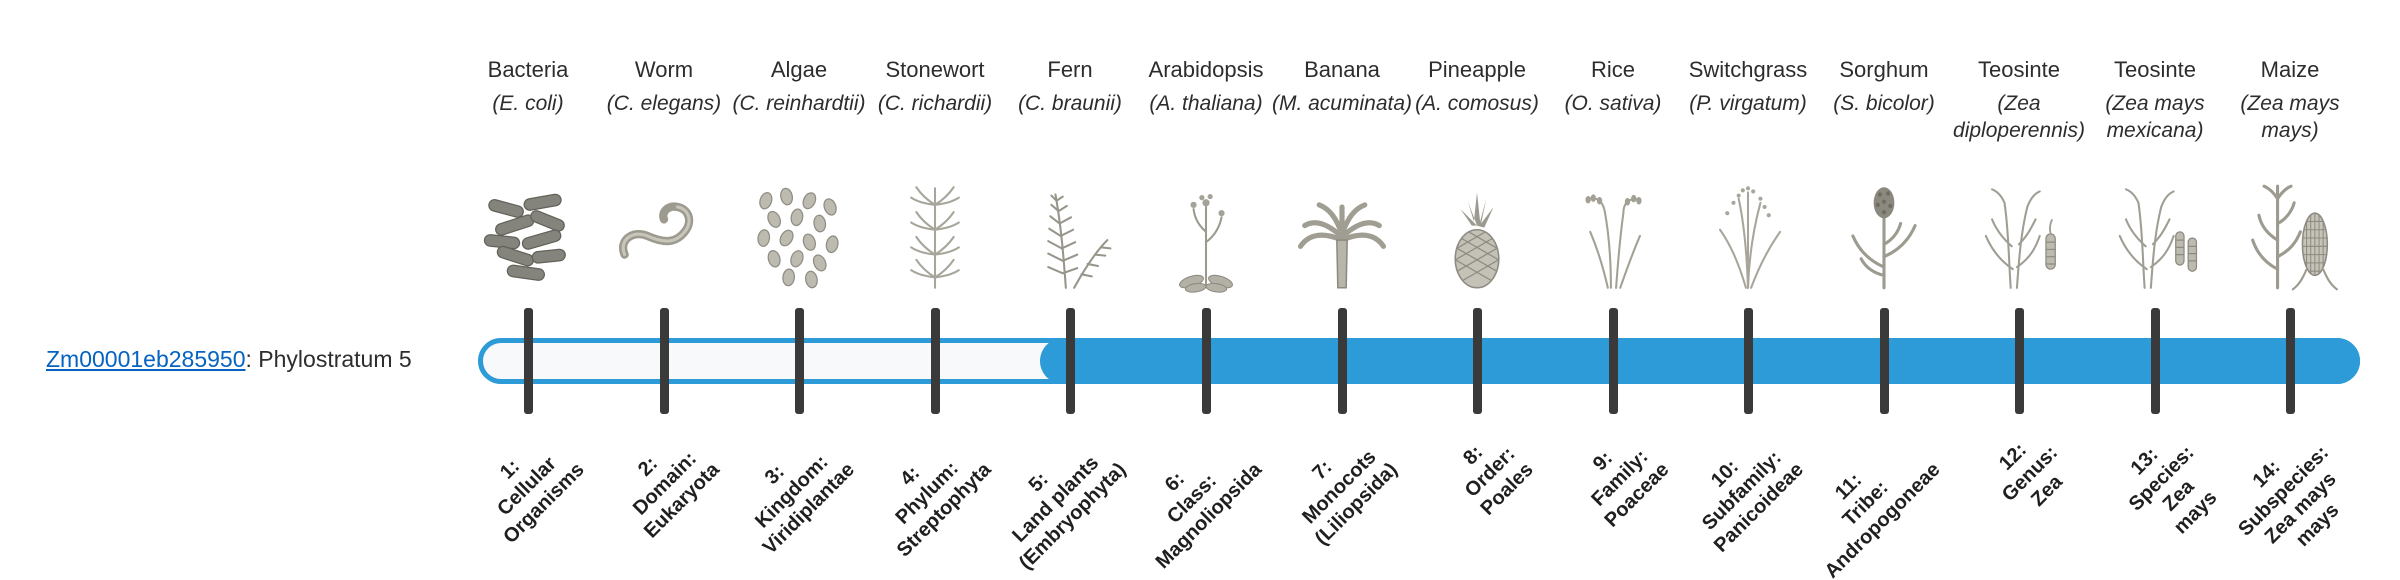 The height and width of the screenshot is (580, 2400). I want to click on organism-label: Banana (M. acuminata), so click(1342, 87).